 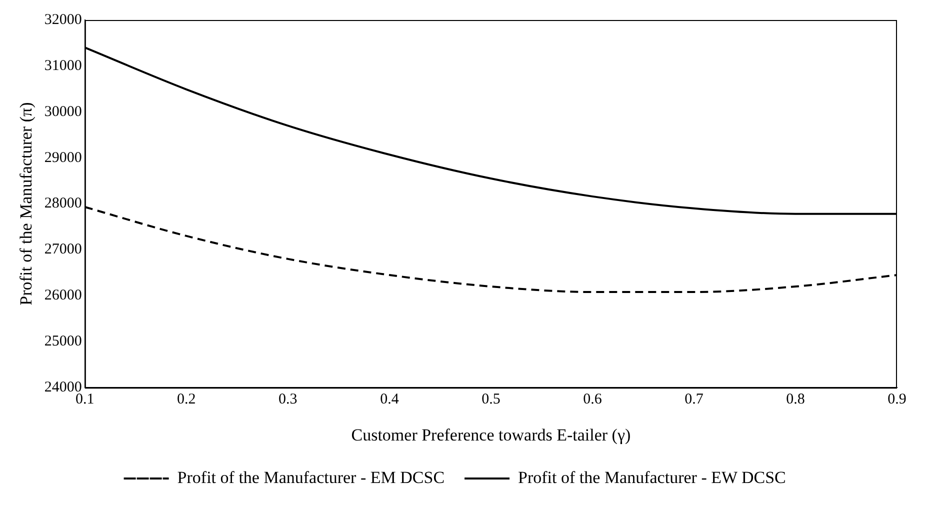 I want to click on x-tick-label: 0.1, so click(x=85, y=400).